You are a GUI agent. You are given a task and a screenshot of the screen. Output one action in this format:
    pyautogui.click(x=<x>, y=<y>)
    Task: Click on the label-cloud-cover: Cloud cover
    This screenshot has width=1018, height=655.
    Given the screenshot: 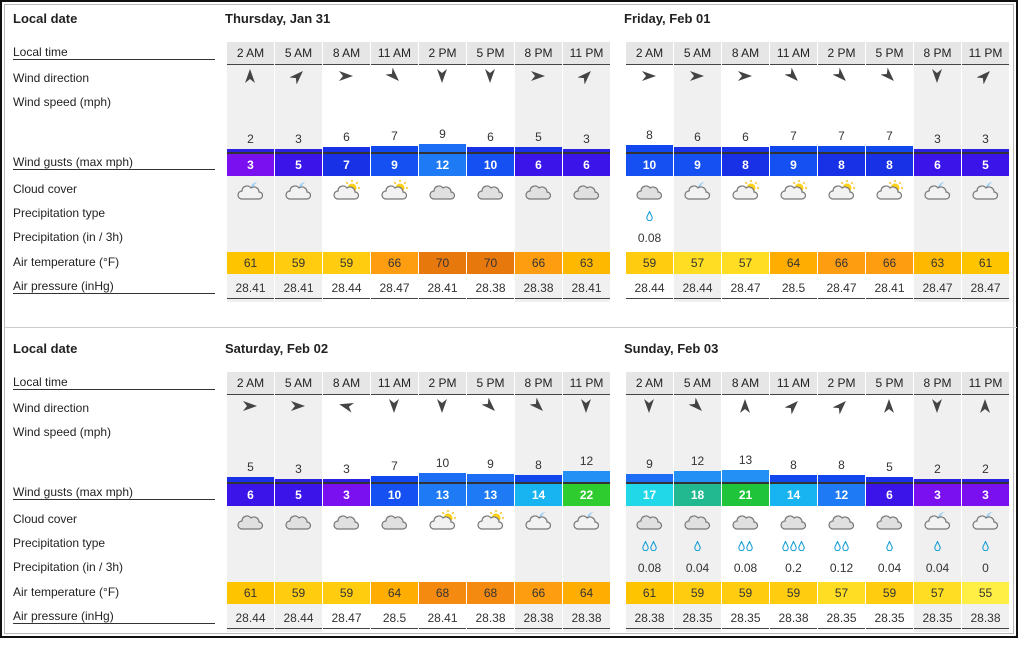 What is the action you would take?
    pyautogui.click(x=45, y=189)
    